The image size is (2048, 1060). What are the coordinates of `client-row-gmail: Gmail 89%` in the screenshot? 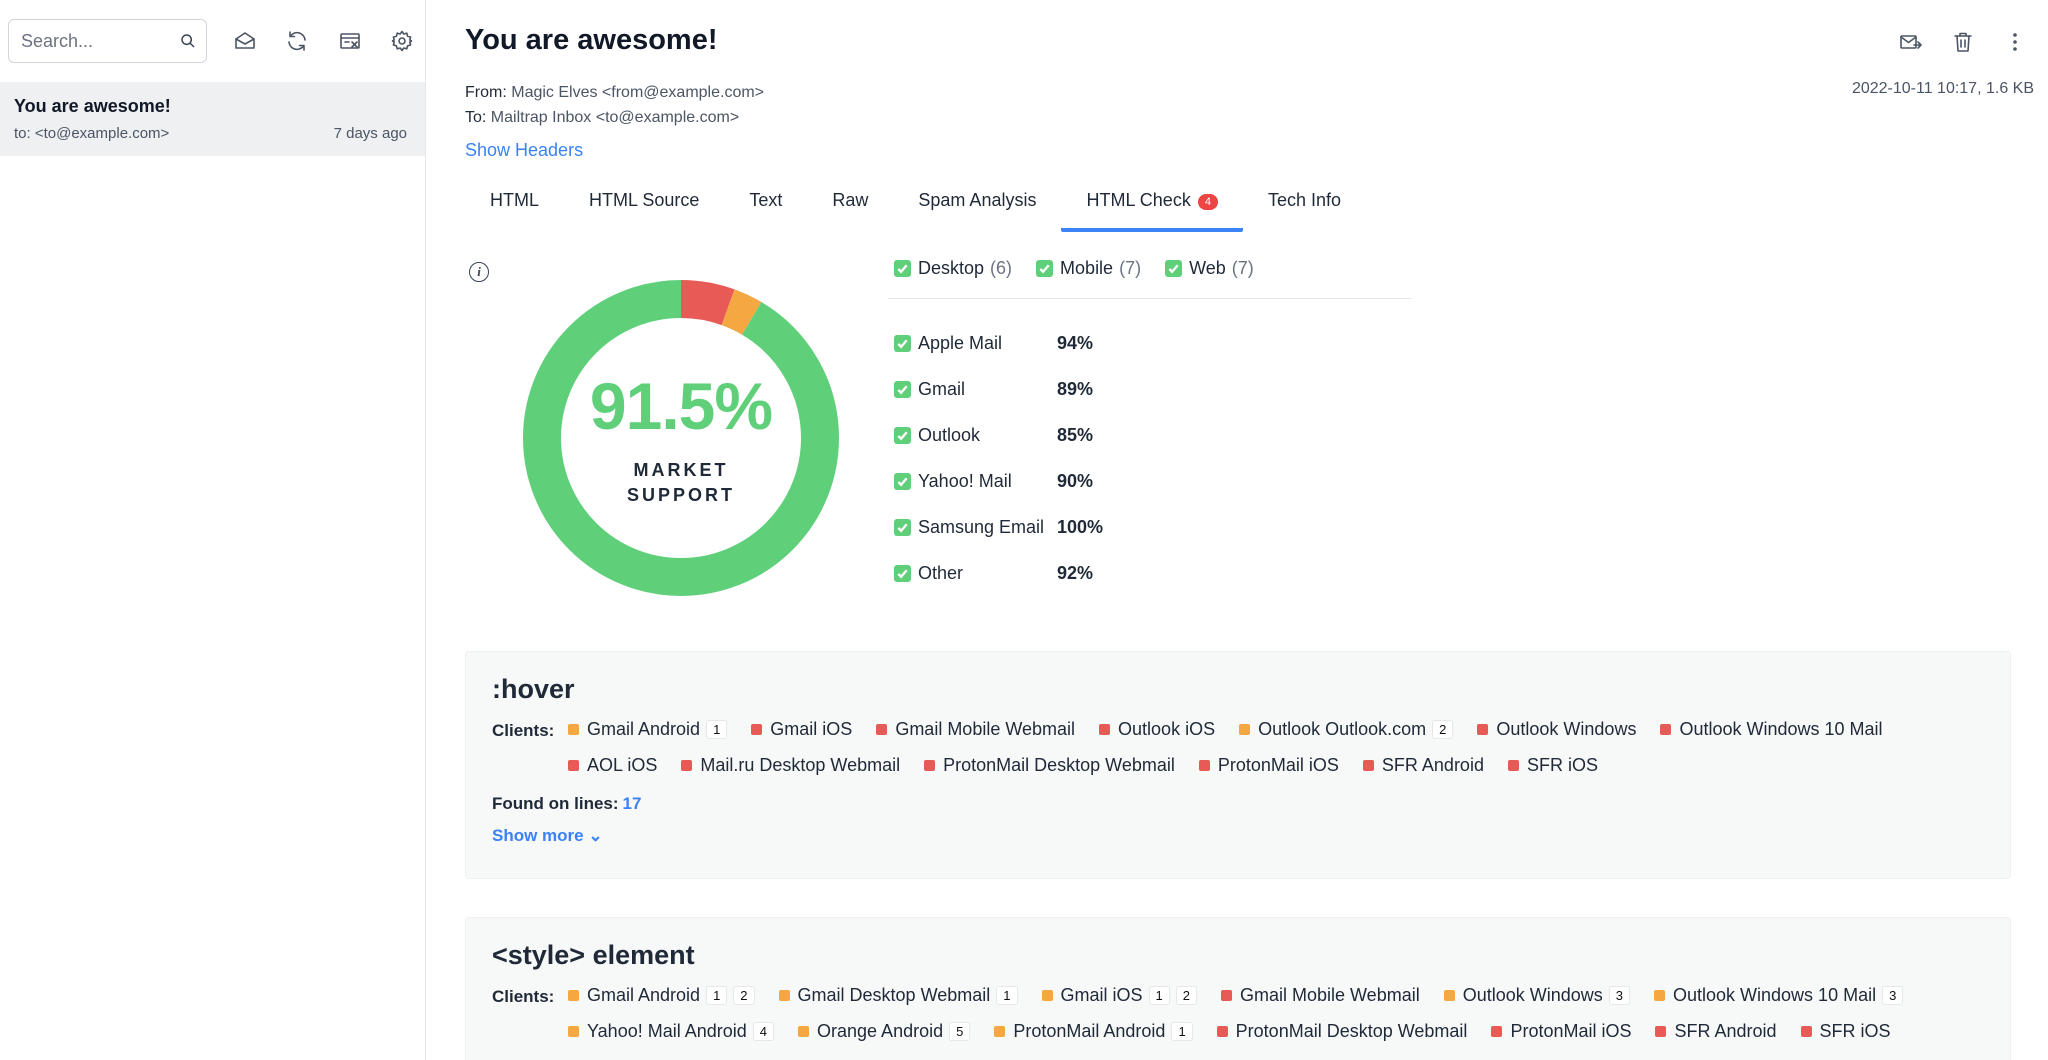 It's located at (998, 389).